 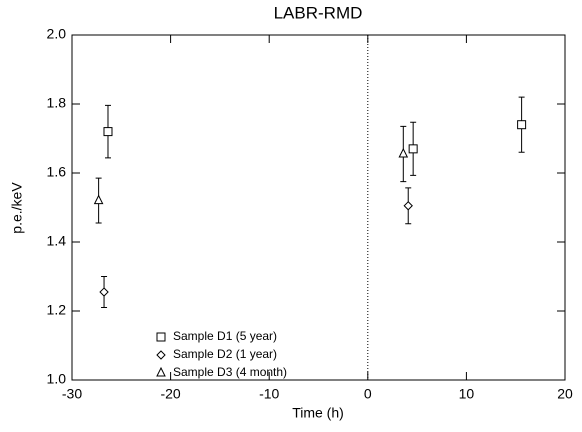 I want to click on x-tick-label: -30, so click(x=72, y=394).